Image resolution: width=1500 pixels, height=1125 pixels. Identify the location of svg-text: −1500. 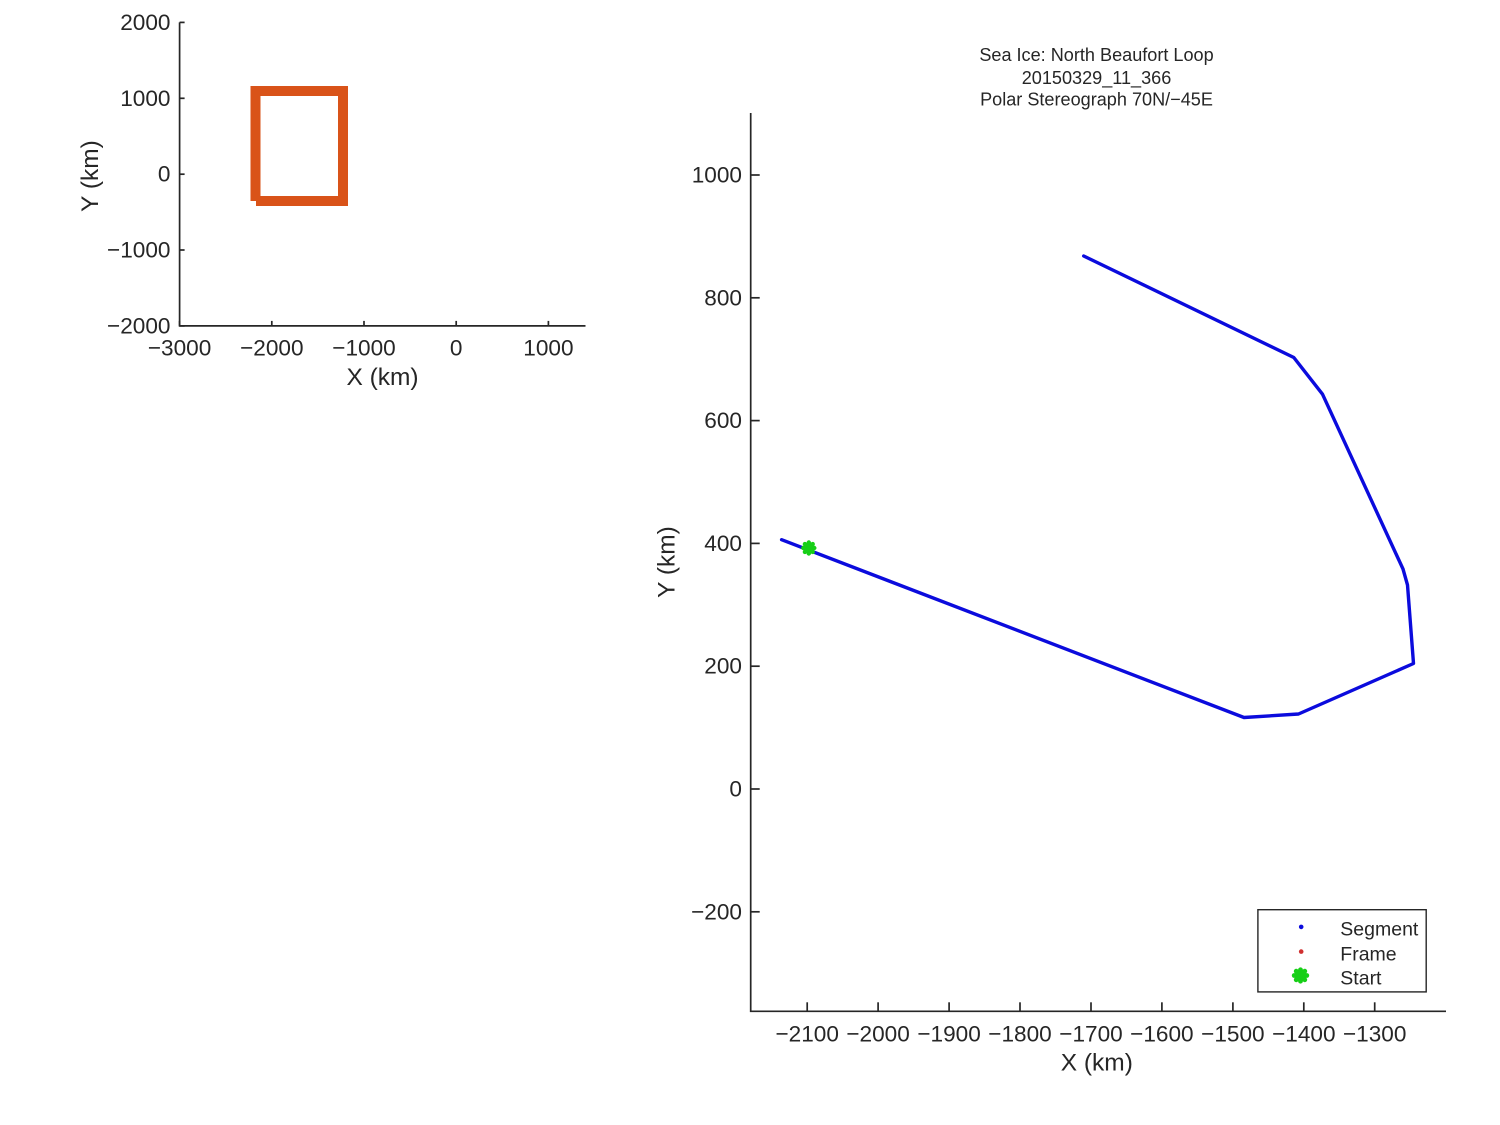
(1232, 1034).